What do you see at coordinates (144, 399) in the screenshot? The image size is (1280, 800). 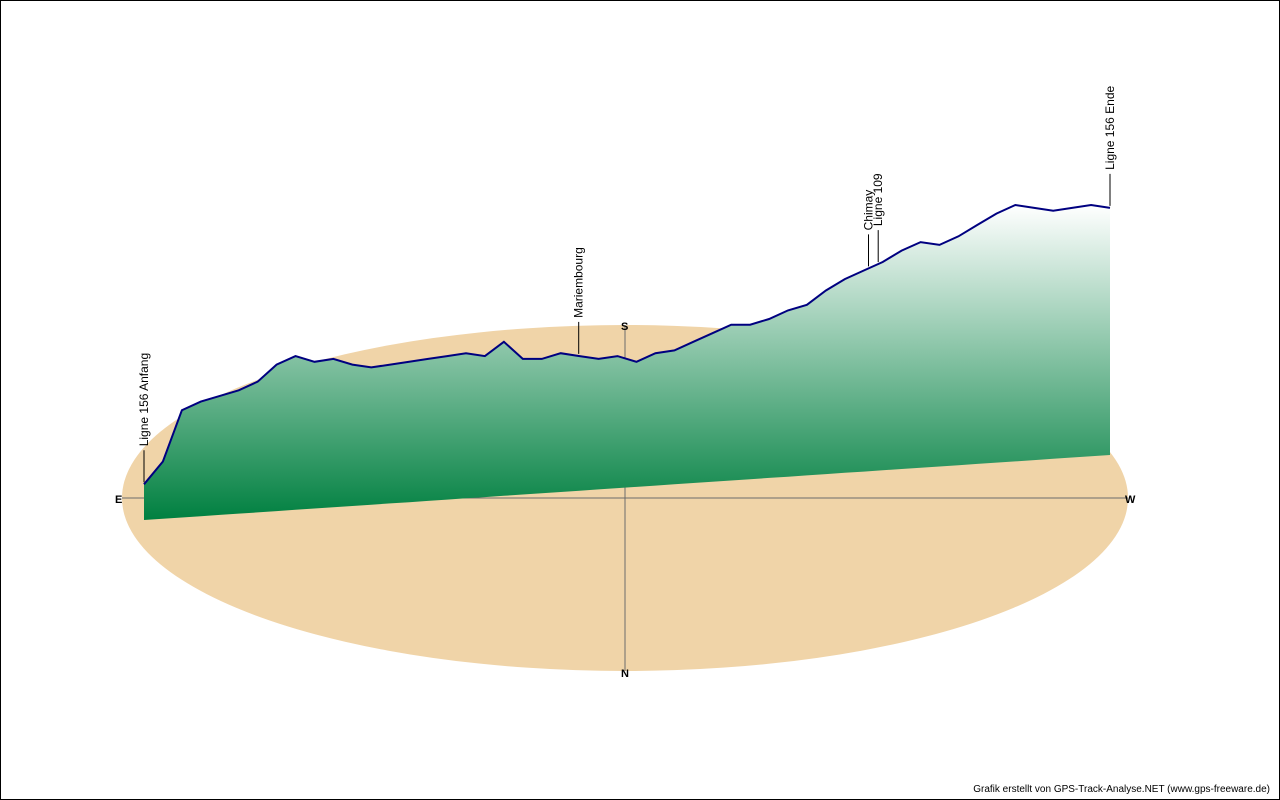 I see `waypoint-label-0: Ligne 156 Anfang` at bounding box center [144, 399].